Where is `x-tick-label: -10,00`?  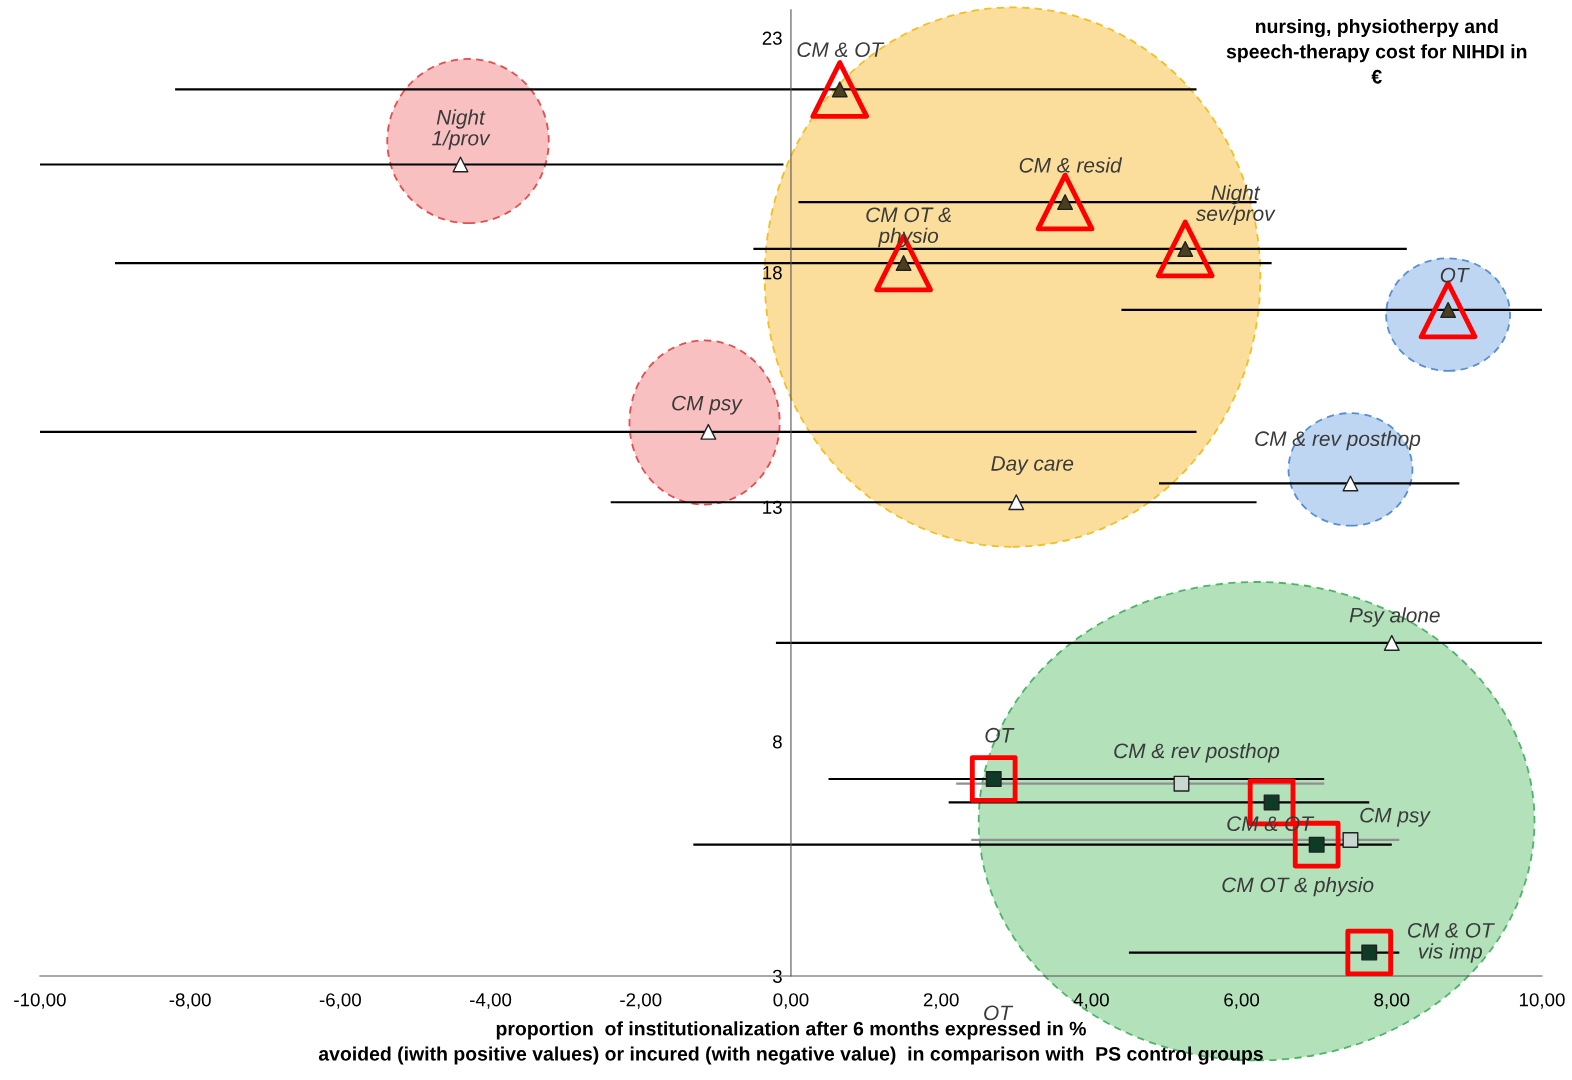 x-tick-label: -10,00 is located at coordinates (40, 1001).